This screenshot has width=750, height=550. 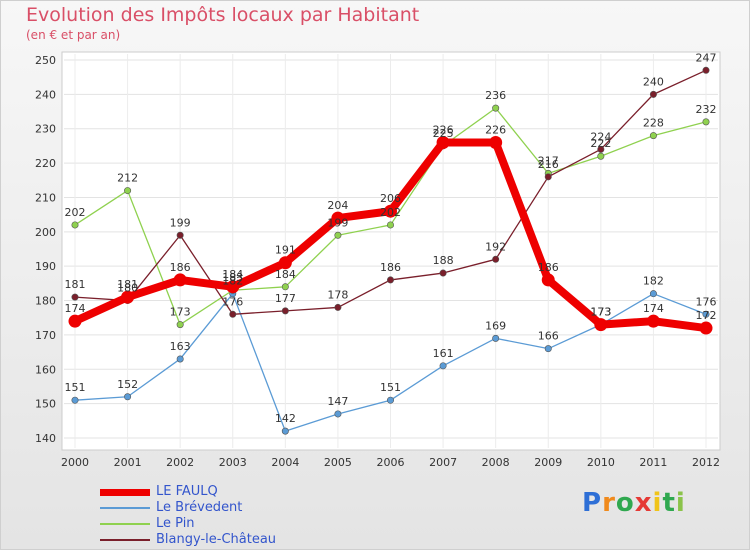 I want to click on data-label-blangy-le-chateau-2009: 216, so click(x=548, y=164).